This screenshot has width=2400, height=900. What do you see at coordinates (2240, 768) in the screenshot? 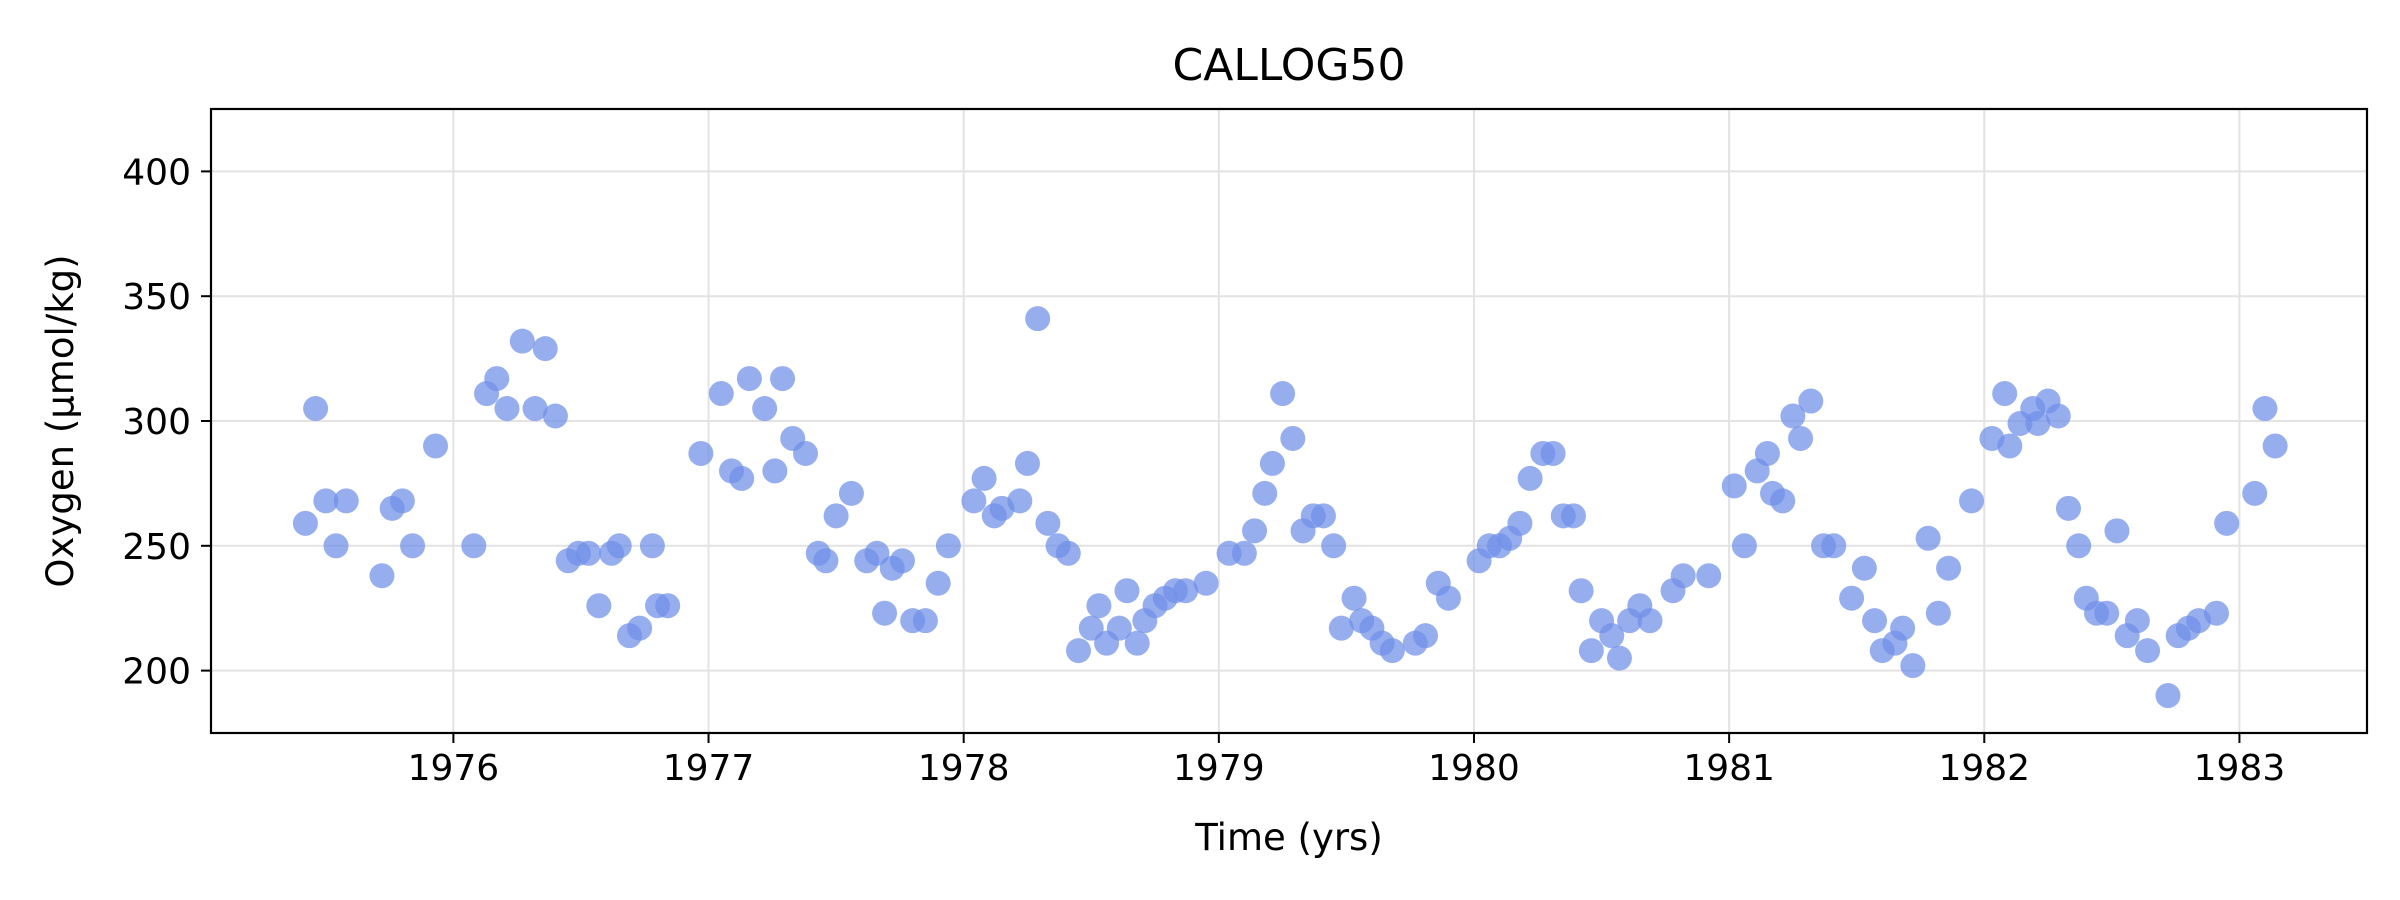
I see `x-tick-label: 1983` at bounding box center [2240, 768].